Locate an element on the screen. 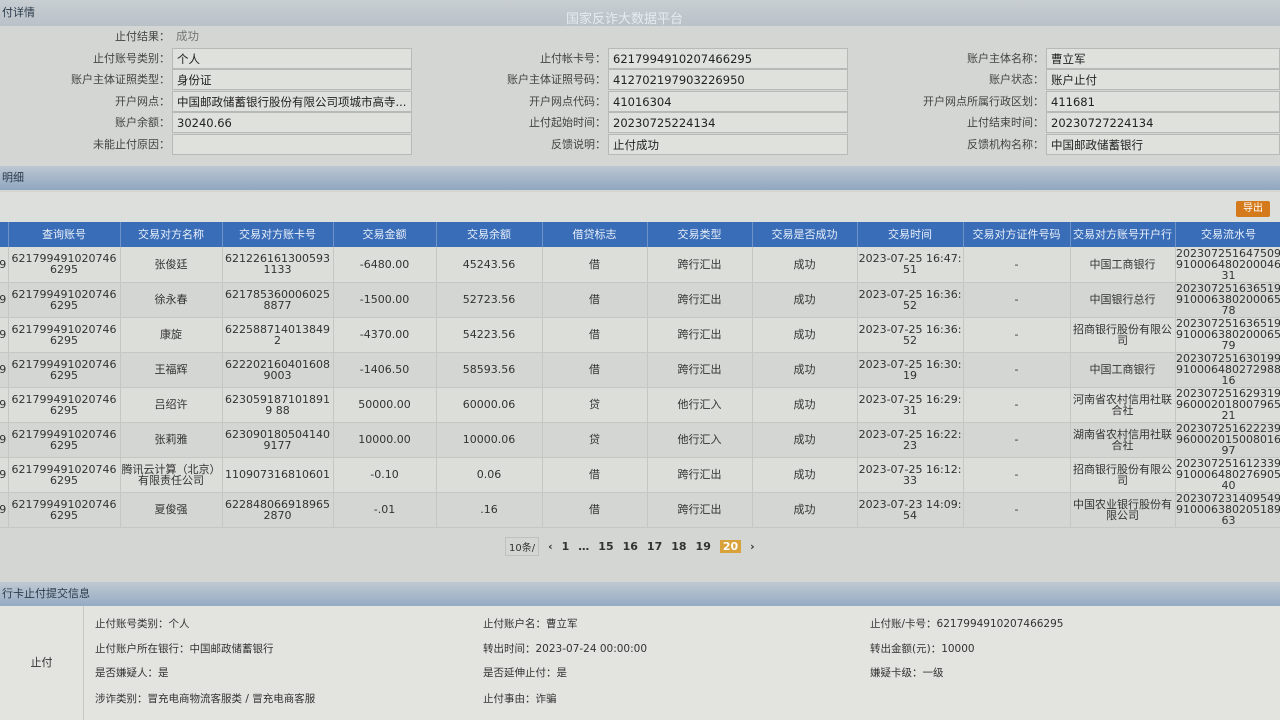 This screenshot has width=1280, height=720. page-button: 19 is located at coordinates (703, 546).